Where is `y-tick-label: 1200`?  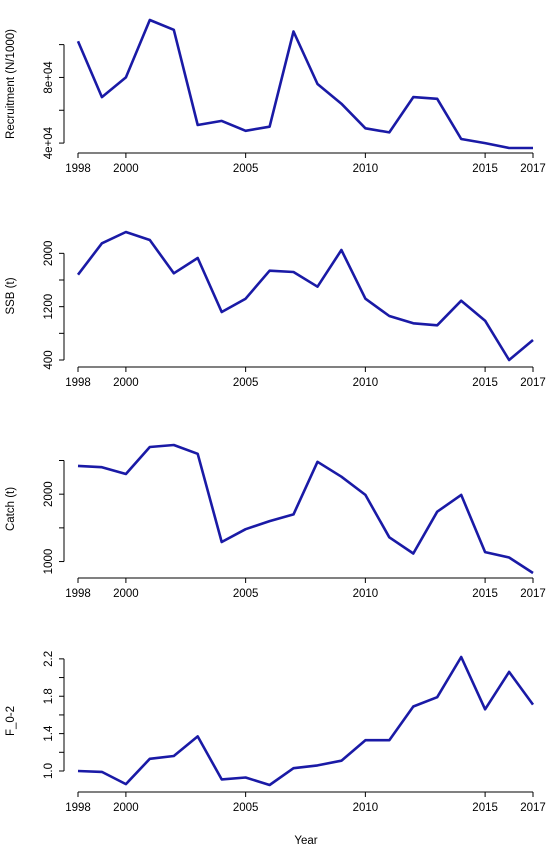 y-tick-label: 1200 is located at coordinates (49, 307).